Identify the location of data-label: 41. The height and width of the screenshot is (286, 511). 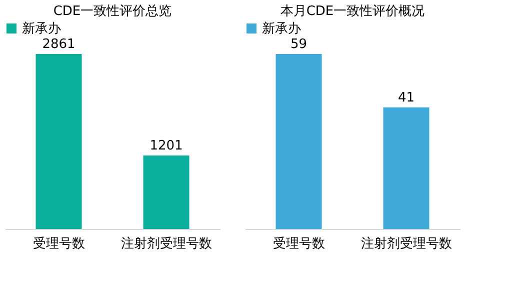
(406, 98).